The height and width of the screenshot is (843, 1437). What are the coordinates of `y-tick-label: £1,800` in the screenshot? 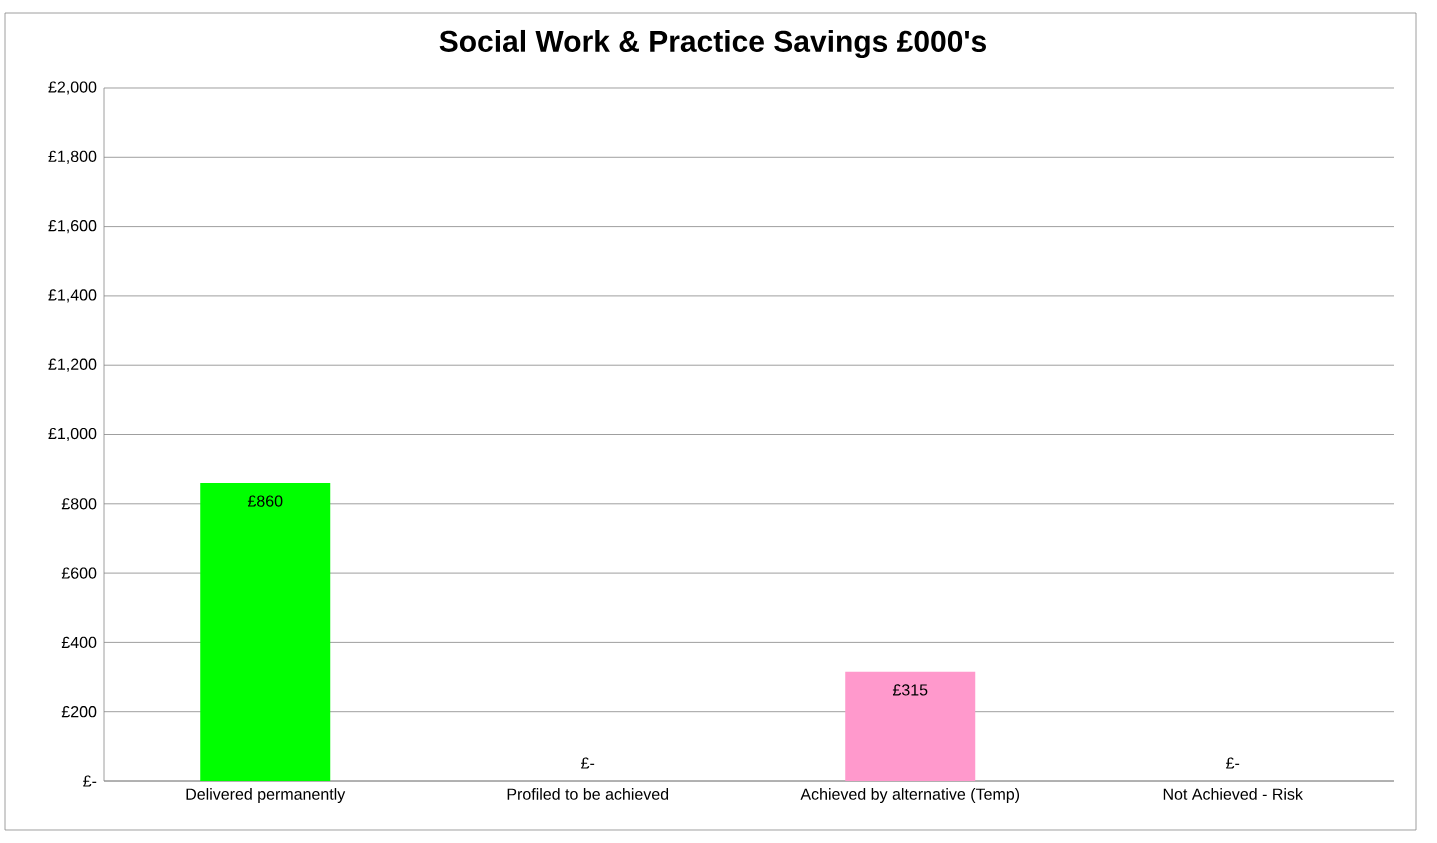 It's located at (72, 157).